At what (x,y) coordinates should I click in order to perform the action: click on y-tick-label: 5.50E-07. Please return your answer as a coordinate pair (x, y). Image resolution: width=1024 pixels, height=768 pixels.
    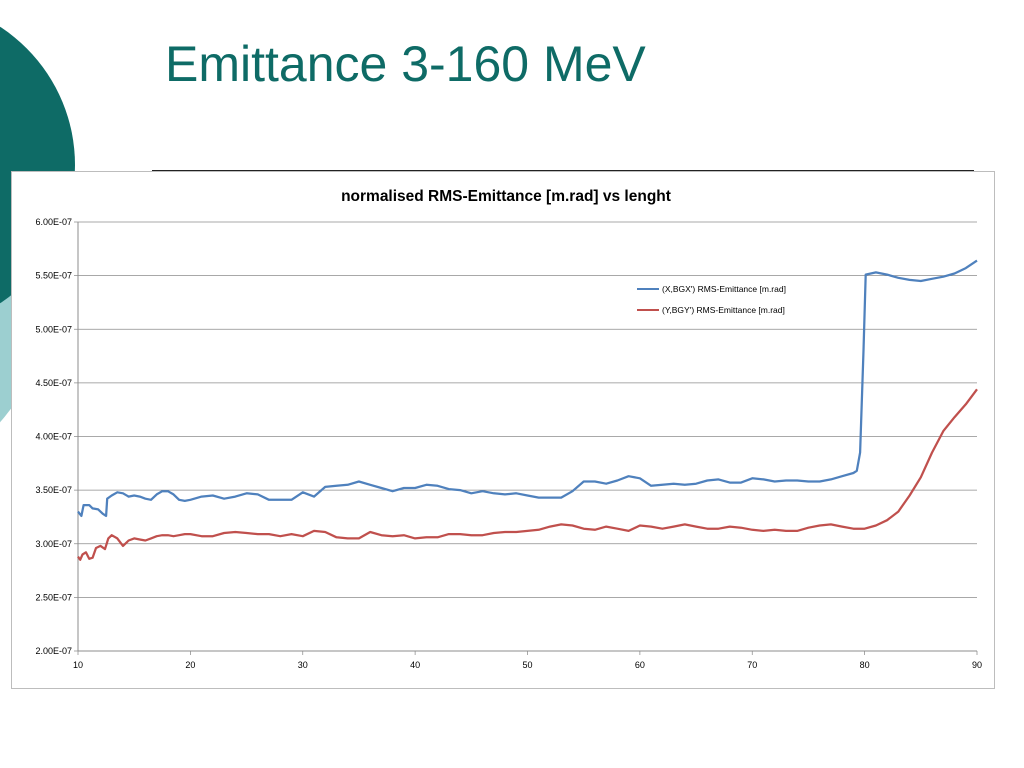
    Looking at the image, I should click on (53, 276).